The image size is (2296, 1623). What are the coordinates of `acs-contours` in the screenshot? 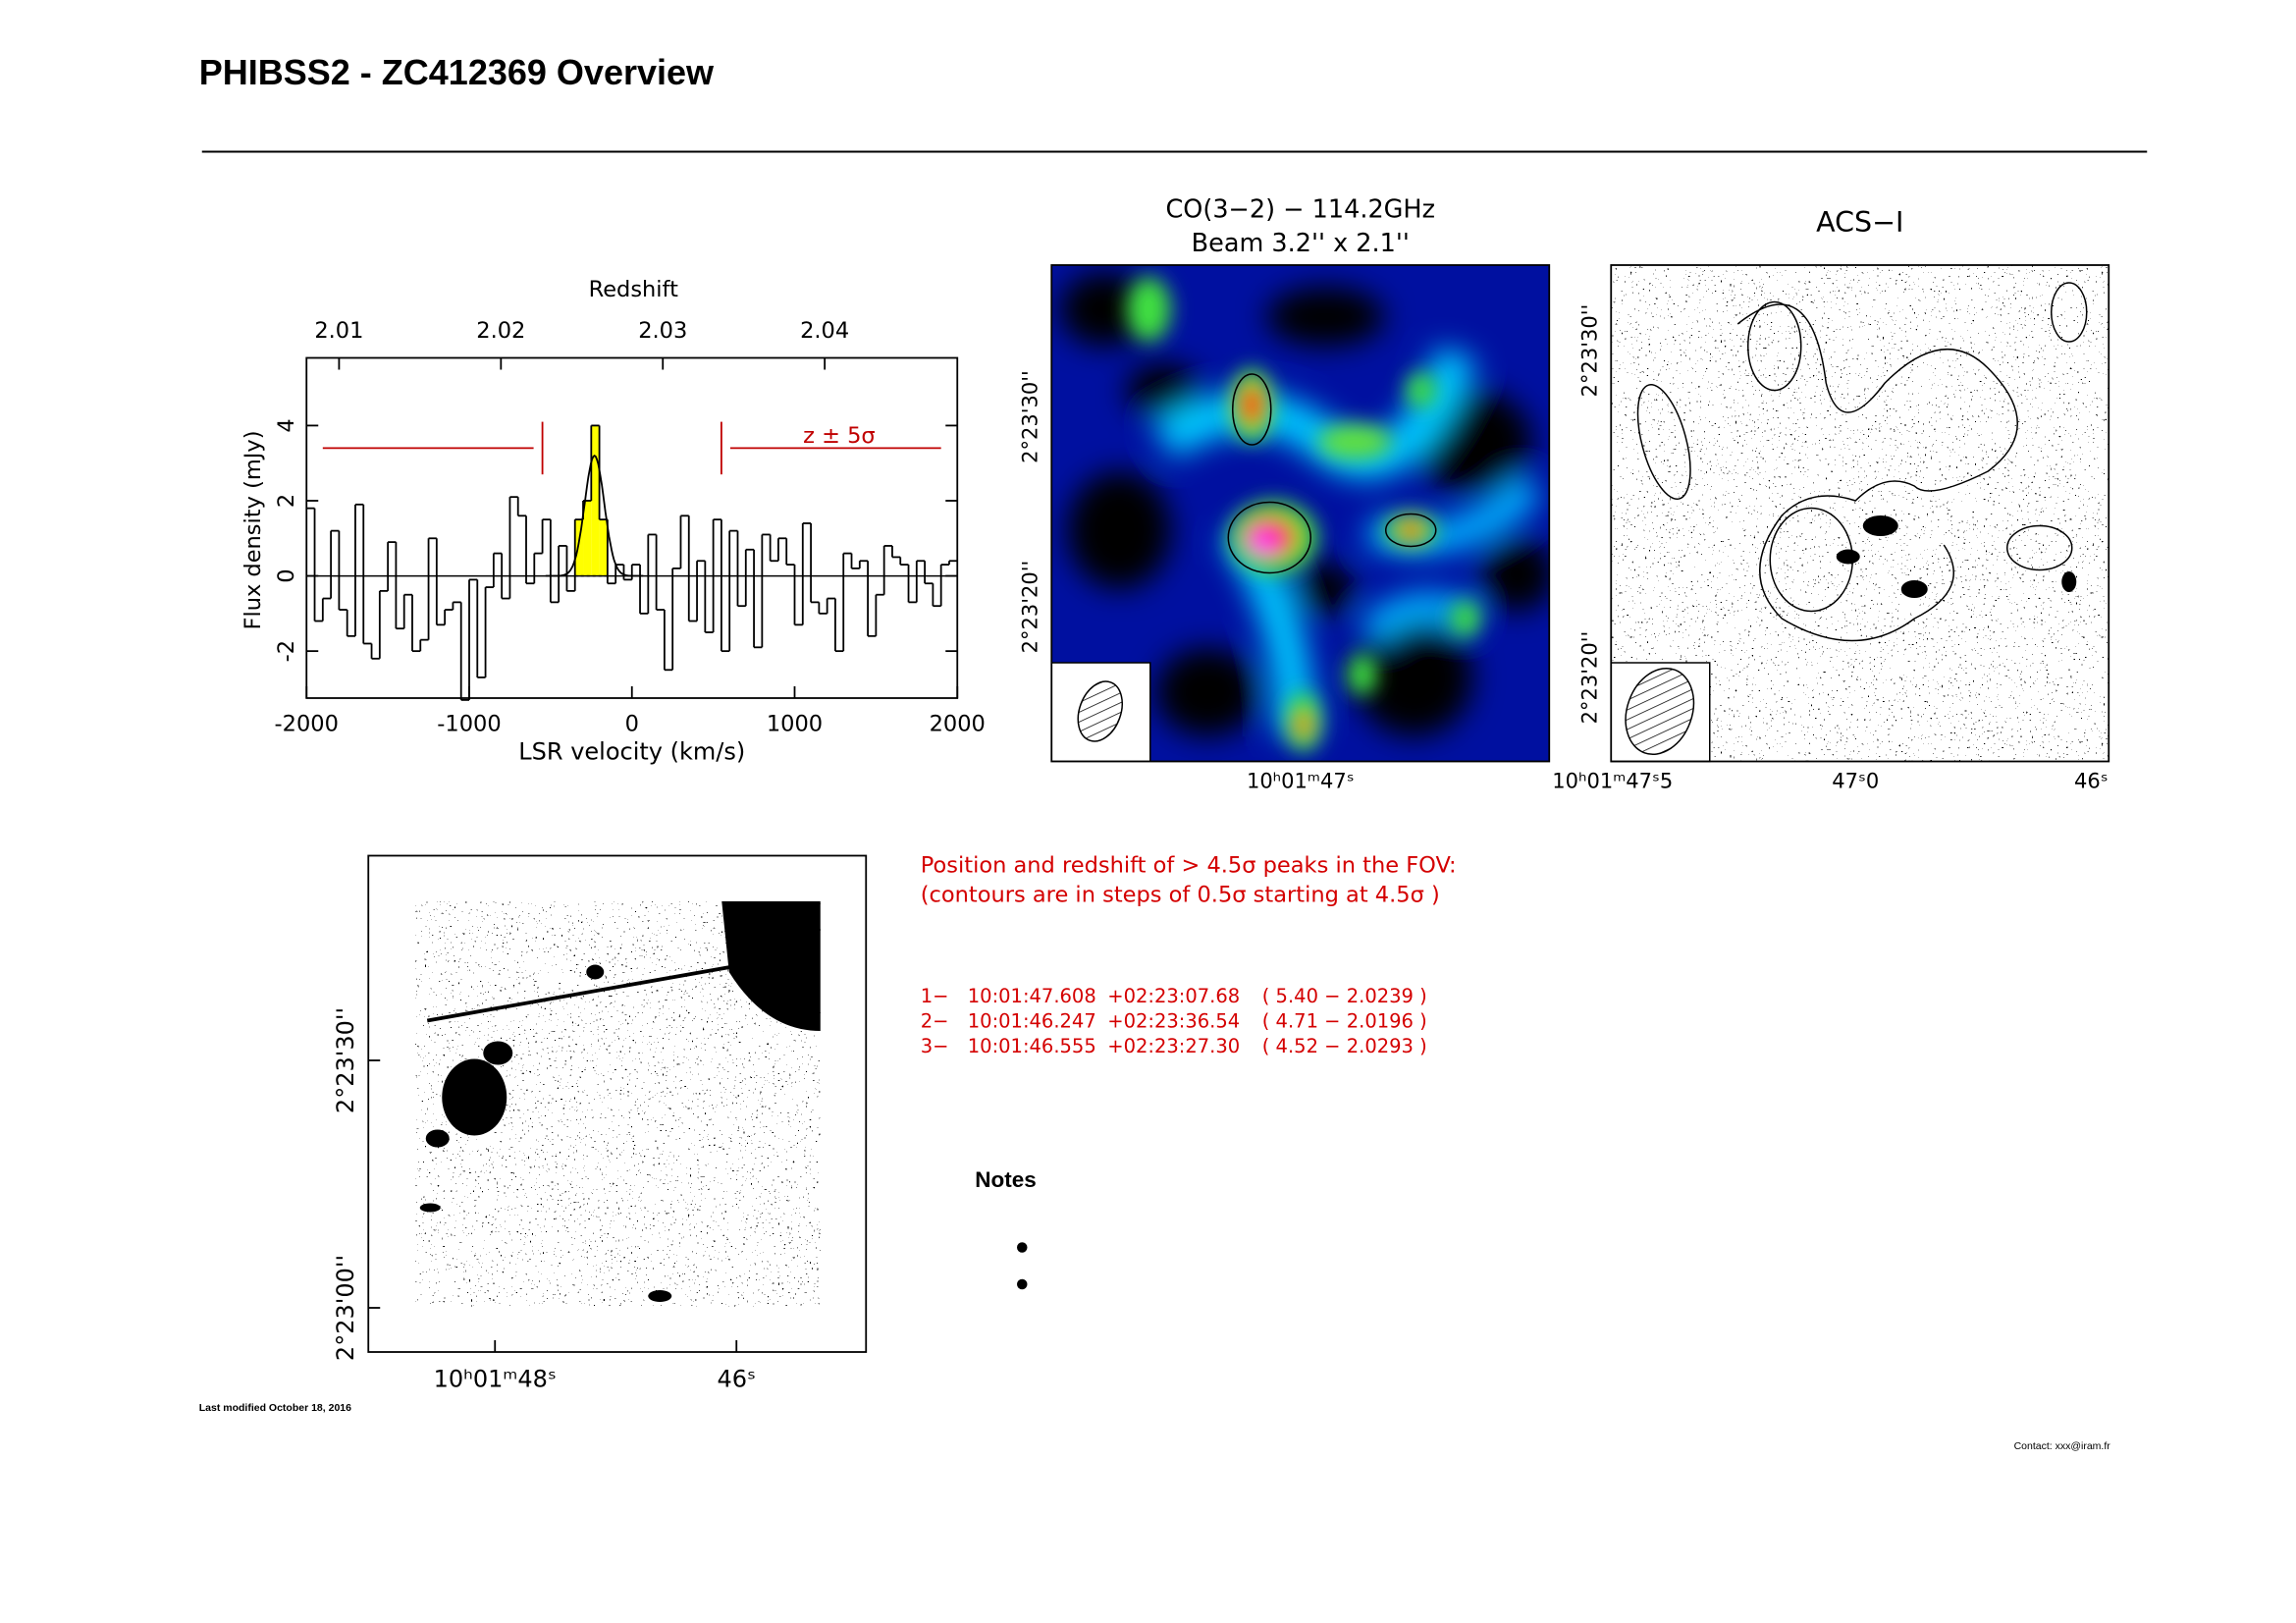 It's located at (1862, 462).